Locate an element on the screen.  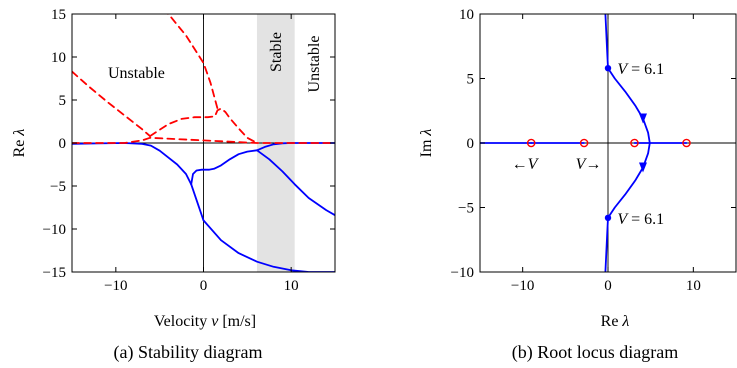
rootlocus-xlabel-var: λ is located at coordinates (625, 321).